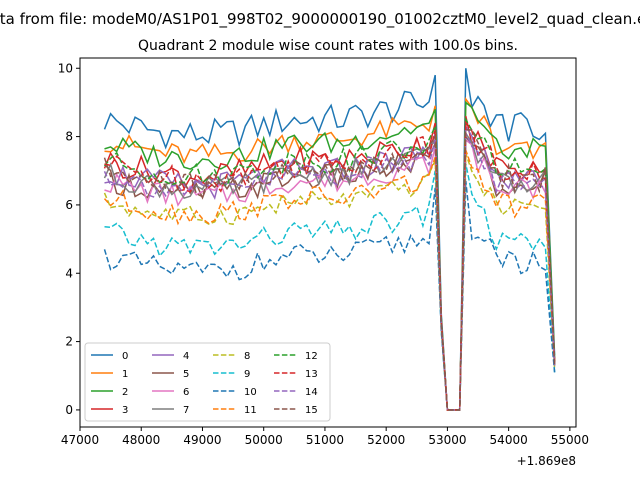  What do you see at coordinates (186, 392) in the screenshot?
I see `legend-label-6: 6` at bounding box center [186, 392].